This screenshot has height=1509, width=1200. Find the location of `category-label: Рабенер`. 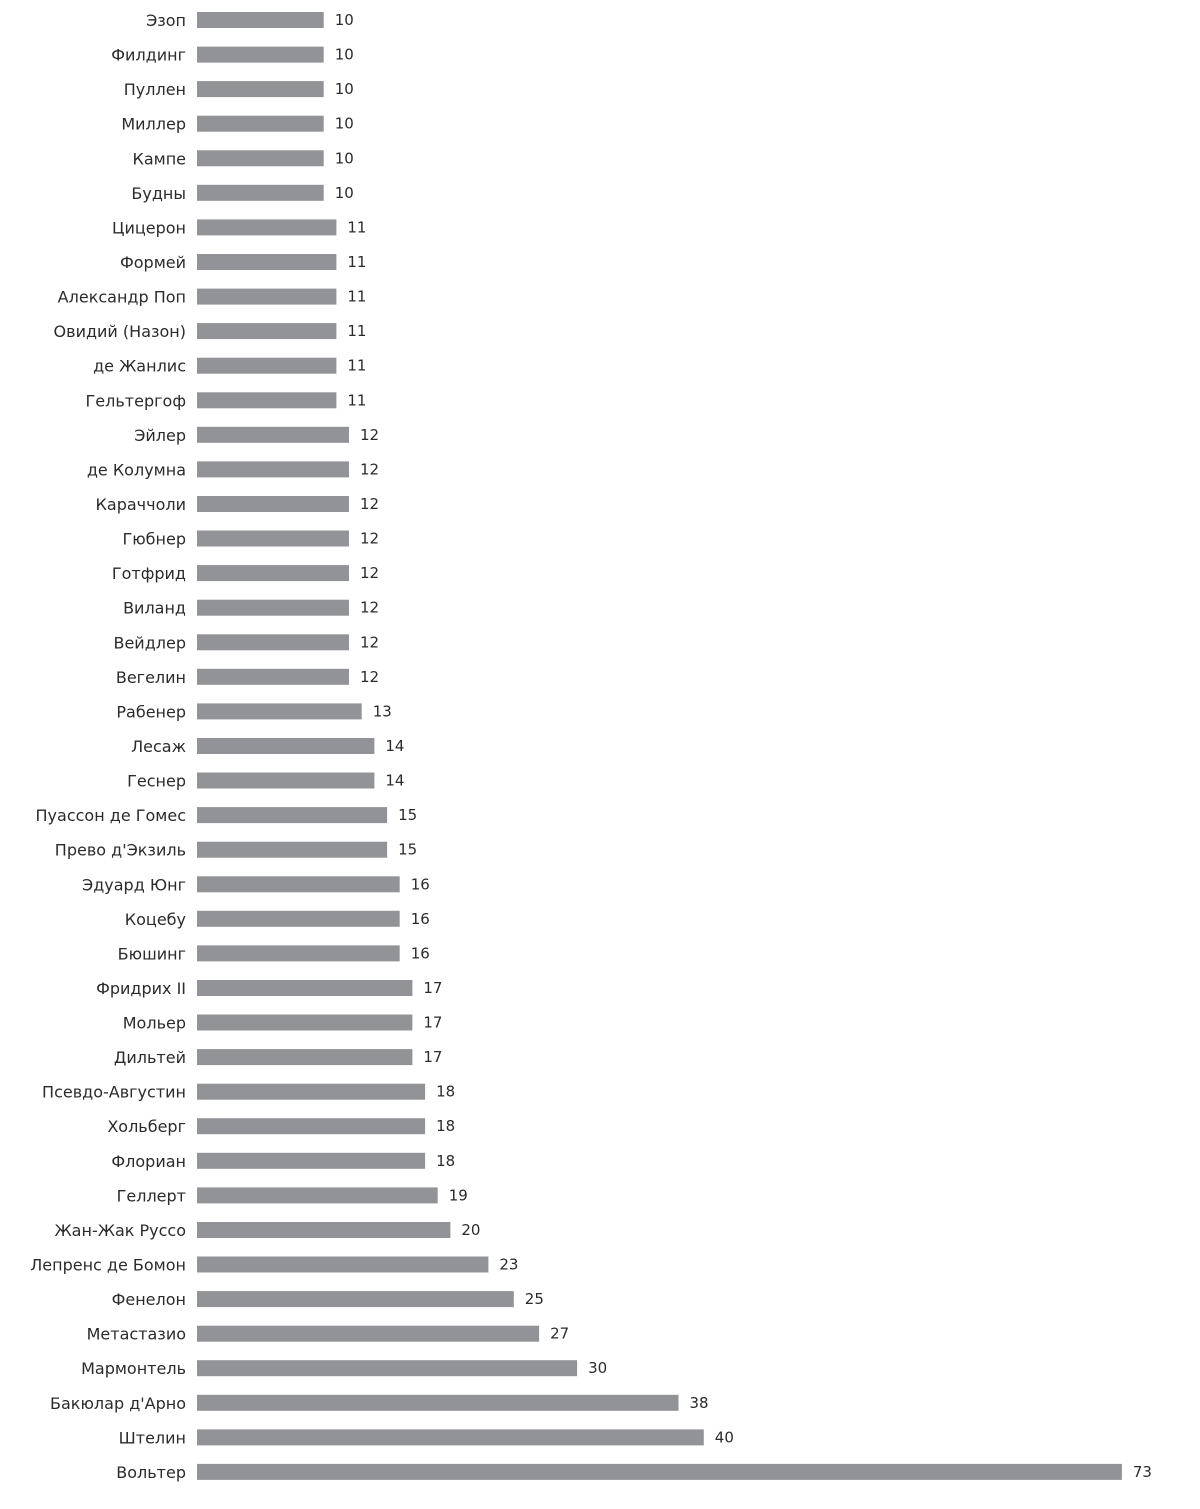

category-label: Рабенер is located at coordinates (151, 711).